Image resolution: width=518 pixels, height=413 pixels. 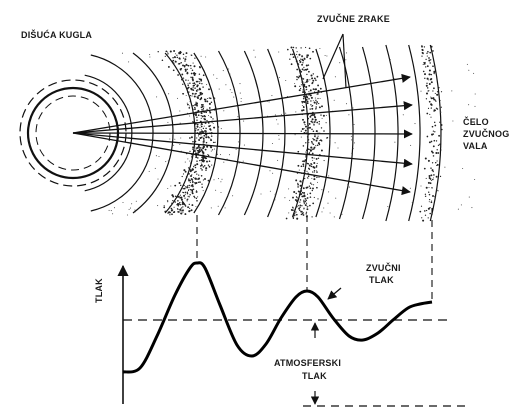 I want to click on sound-rays-label: ZVUČNE ZRAKE, so click(x=353, y=19).